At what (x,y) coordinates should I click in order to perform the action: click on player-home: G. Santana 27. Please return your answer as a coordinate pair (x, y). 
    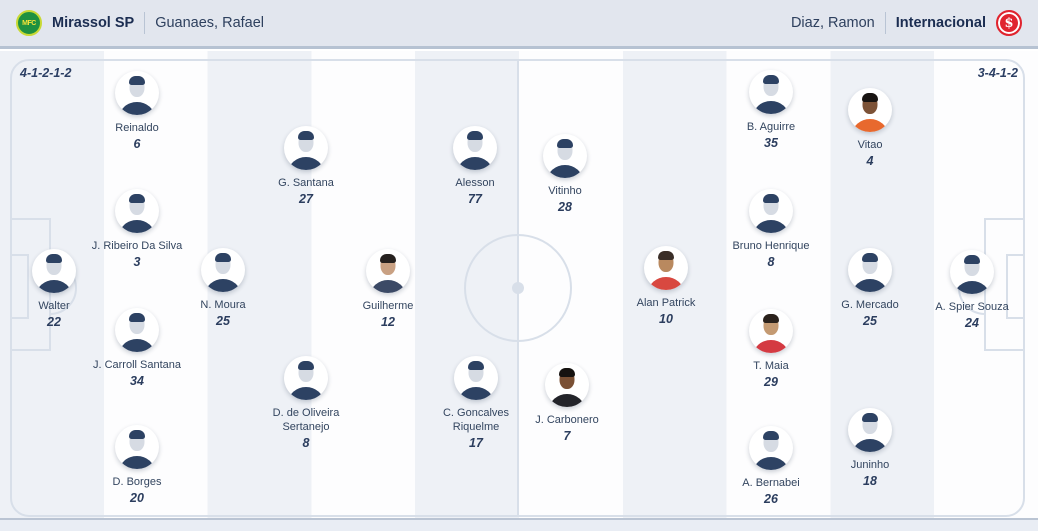
    Looking at the image, I should click on (306, 166).